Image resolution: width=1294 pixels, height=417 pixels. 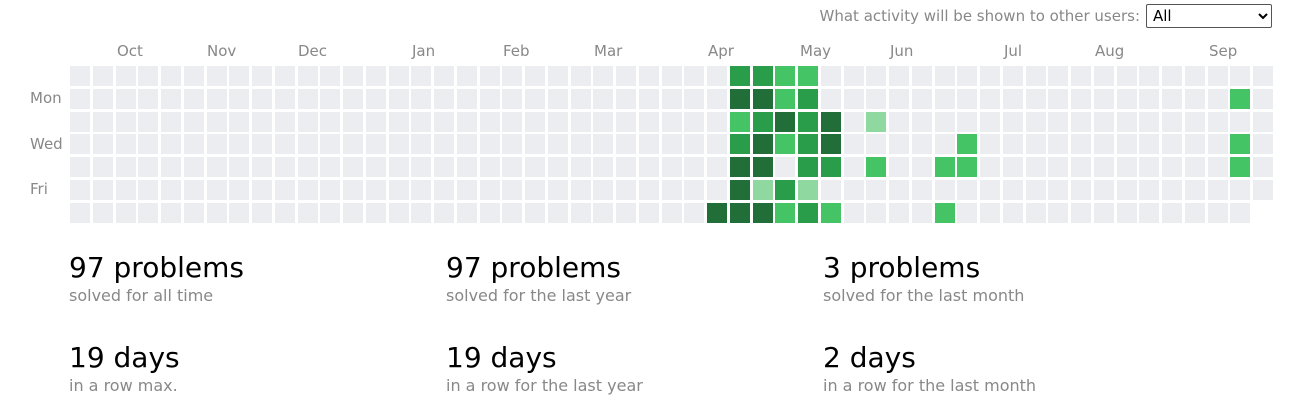 I want to click on activity-visibility-select: All, so click(x=1209, y=16).